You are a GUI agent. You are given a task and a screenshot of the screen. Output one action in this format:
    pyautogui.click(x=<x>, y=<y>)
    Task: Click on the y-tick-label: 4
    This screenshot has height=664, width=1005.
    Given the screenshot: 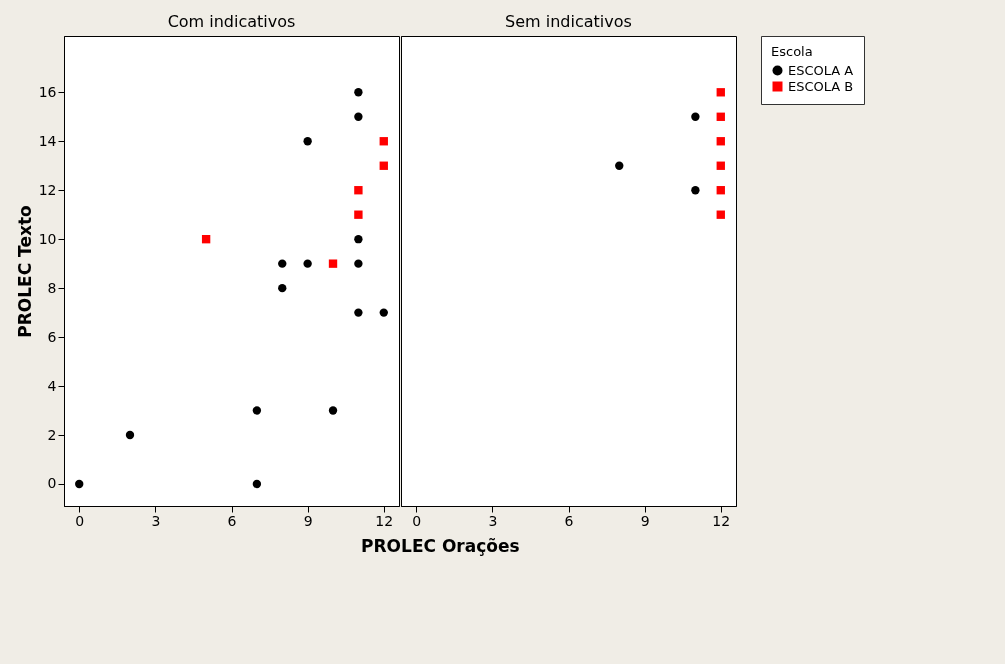 What is the action you would take?
    pyautogui.click(x=52, y=385)
    